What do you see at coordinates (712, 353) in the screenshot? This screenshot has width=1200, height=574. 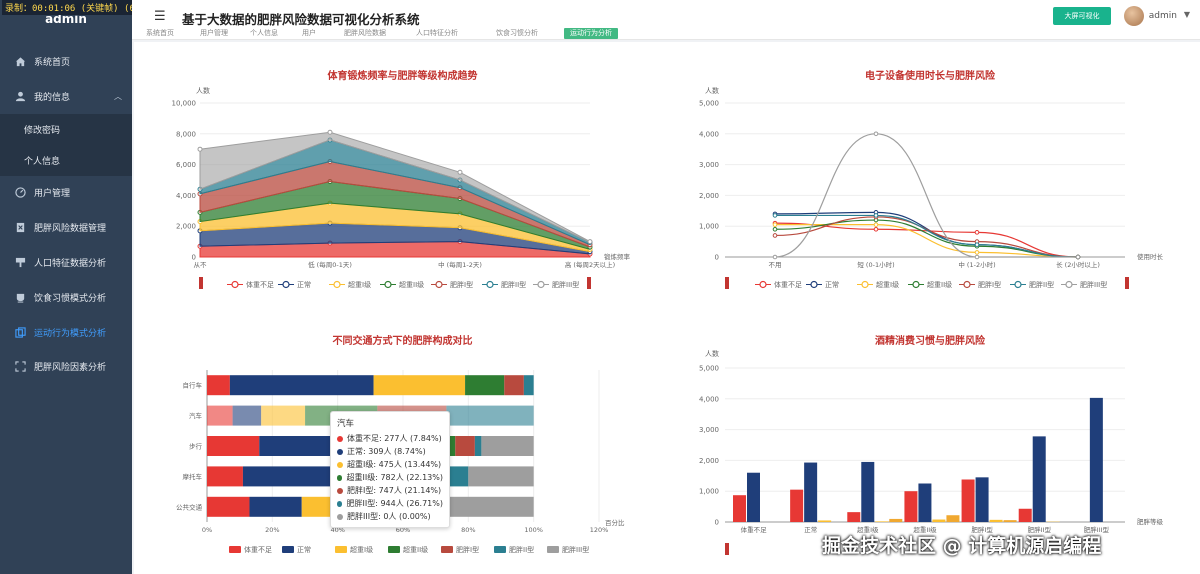 I see `y-axis-label: 人数` at bounding box center [712, 353].